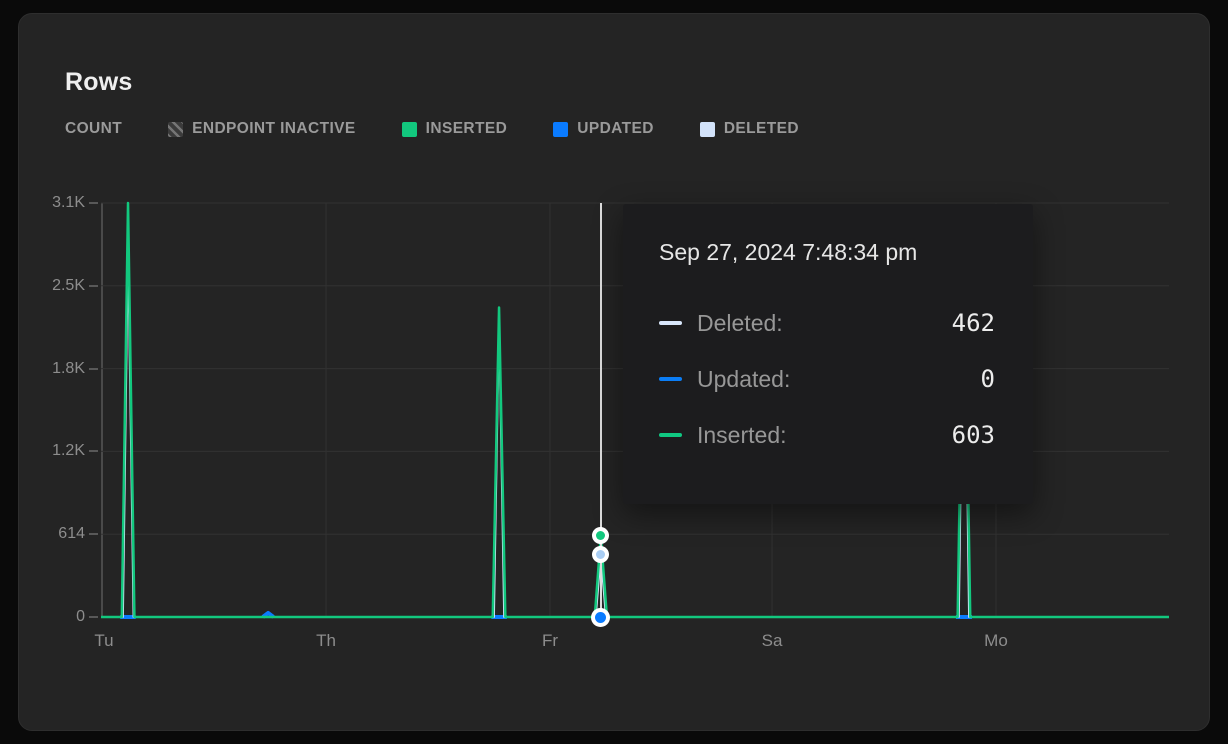 This screenshot has height=744, width=1228. I want to click on legend-item-endpoint-inactive: ENDPOINT INACTIVE, so click(262, 129).